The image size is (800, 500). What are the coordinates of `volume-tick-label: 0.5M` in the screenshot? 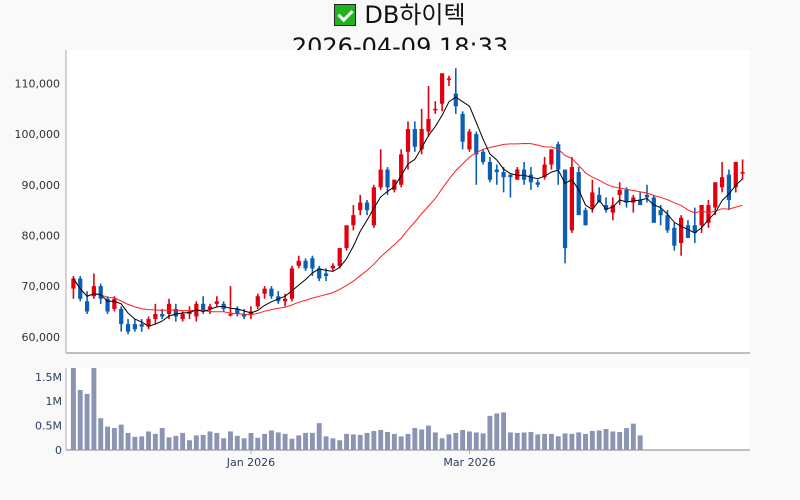 It's located at (48, 426).